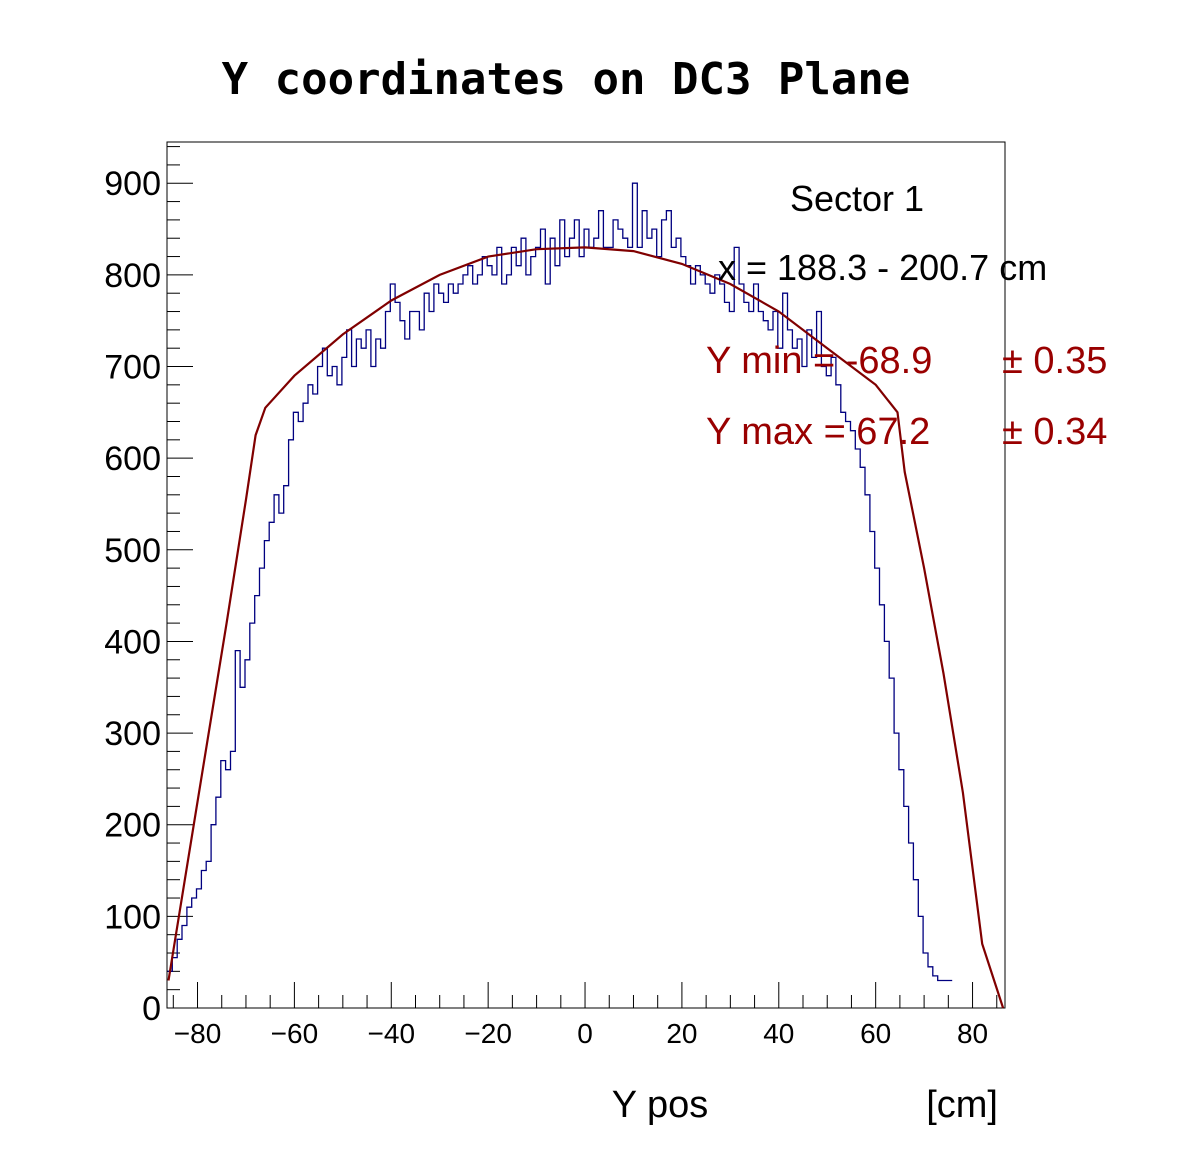 The height and width of the screenshot is (1172, 1196). Describe the element at coordinates (295, 1033) in the screenshot. I see `x-tick-label: −60` at that location.